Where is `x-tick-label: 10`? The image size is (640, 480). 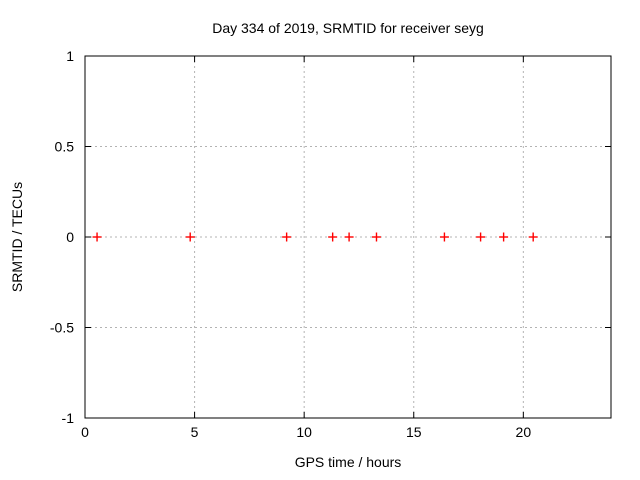
x-tick-label: 10 is located at coordinates (304, 432).